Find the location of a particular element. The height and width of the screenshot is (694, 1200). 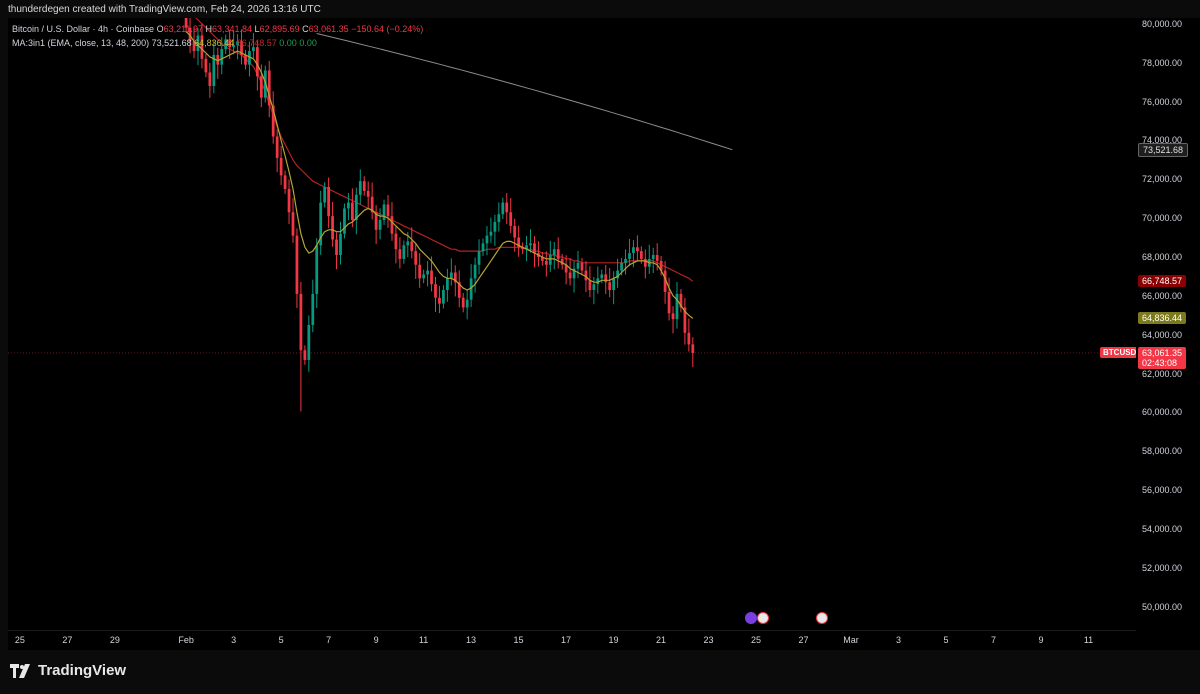

price-tick-label: 52,000.00 is located at coordinates (1162, 567).